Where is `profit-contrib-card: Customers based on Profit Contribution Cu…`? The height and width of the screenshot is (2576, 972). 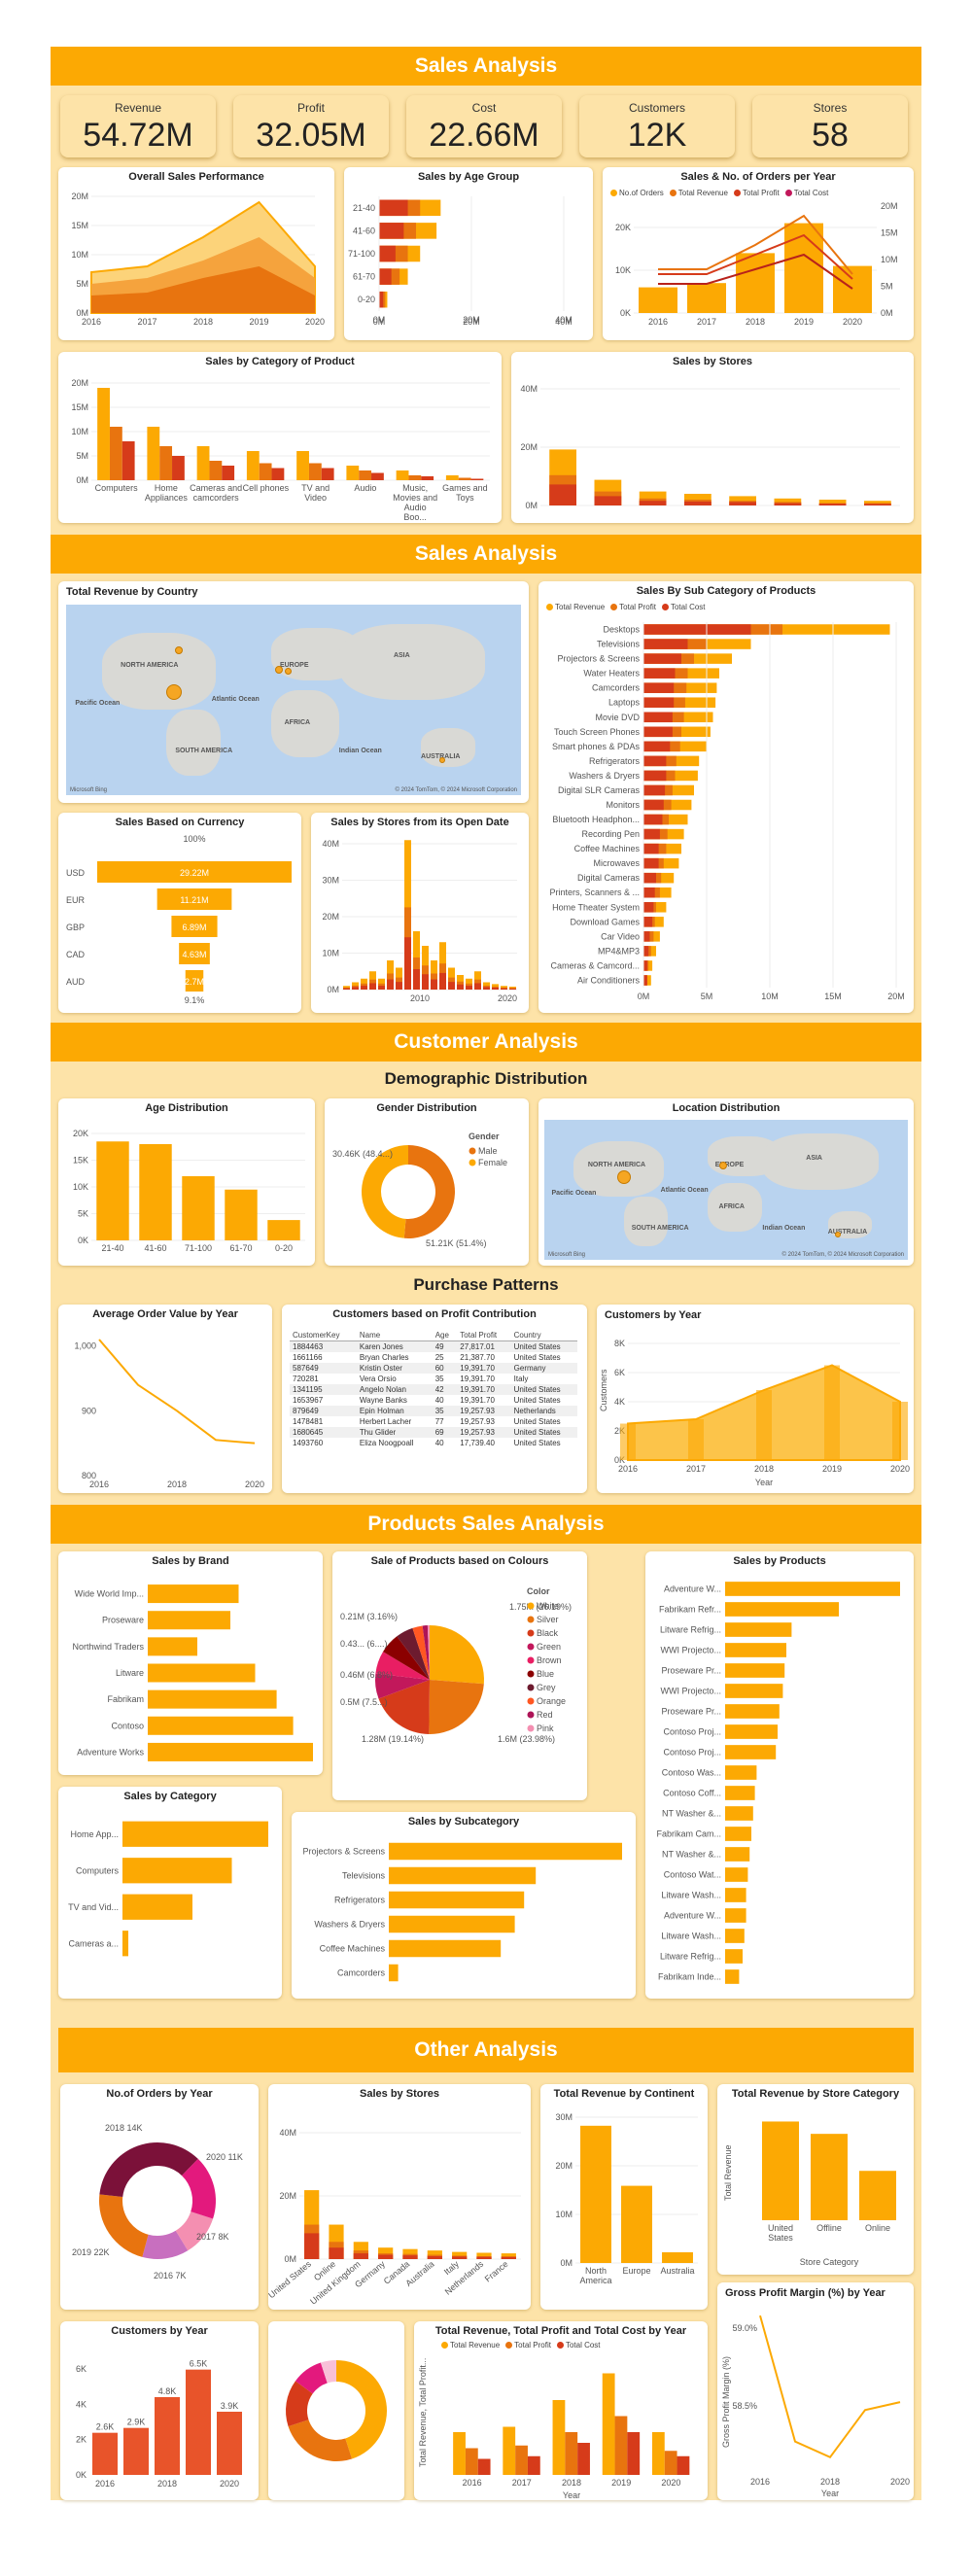 profit-contrib-card: Customers based on Profit Contribution Cu… is located at coordinates (434, 1399).